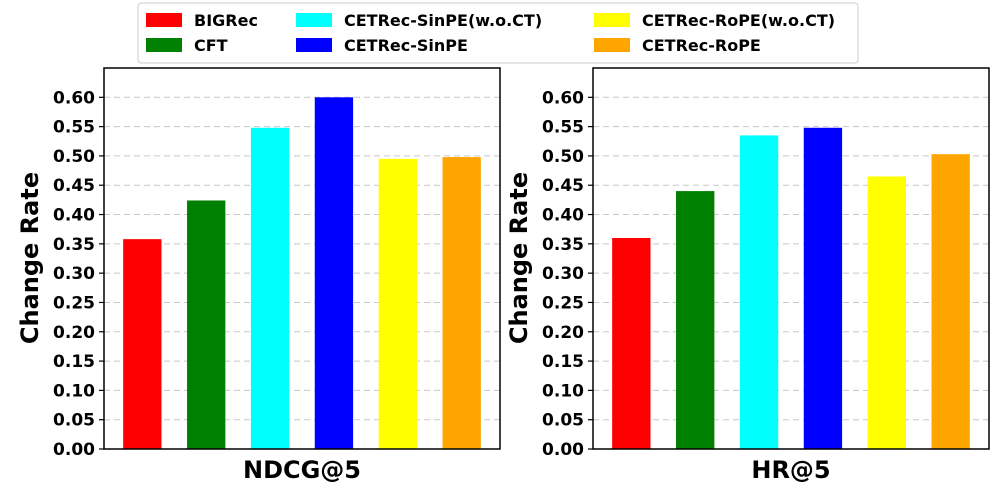  What do you see at coordinates (226, 20) in the screenshot?
I see `legend-label: BIGRec` at bounding box center [226, 20].